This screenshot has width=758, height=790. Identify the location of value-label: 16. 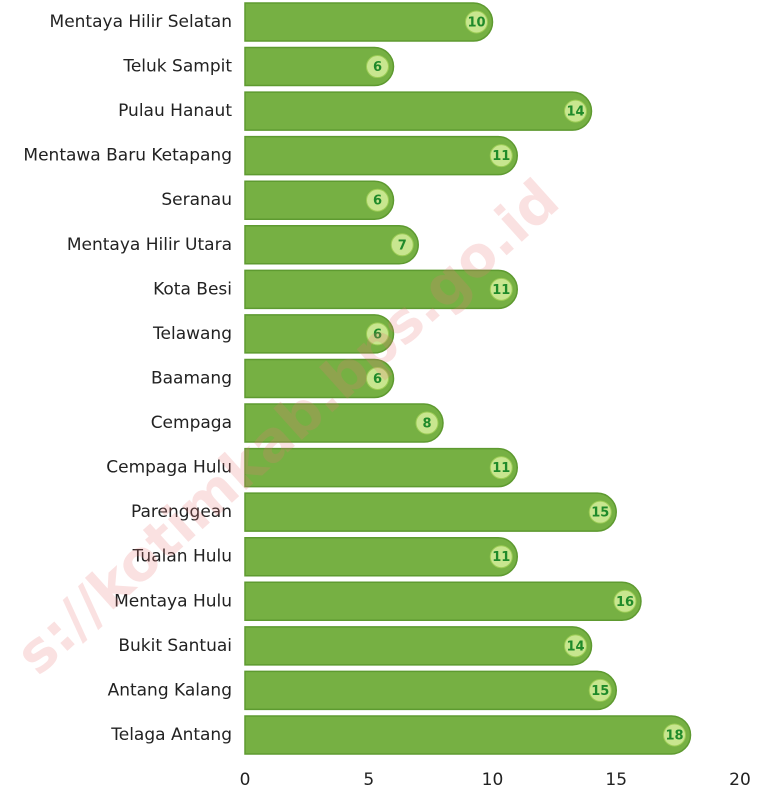
(625, 602).